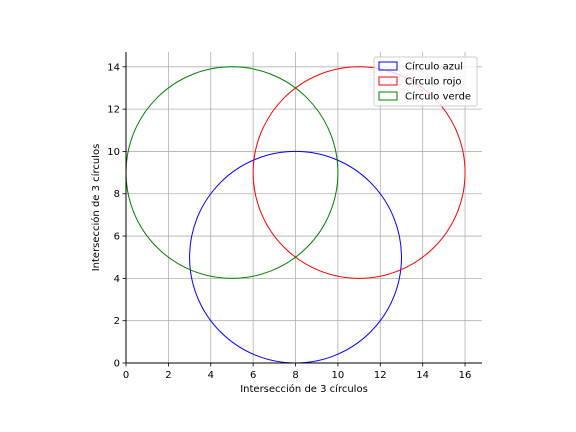 The height and width of the screenshot is (432, 576). I want to click on y-tick-label: 0, so click(117, 364).